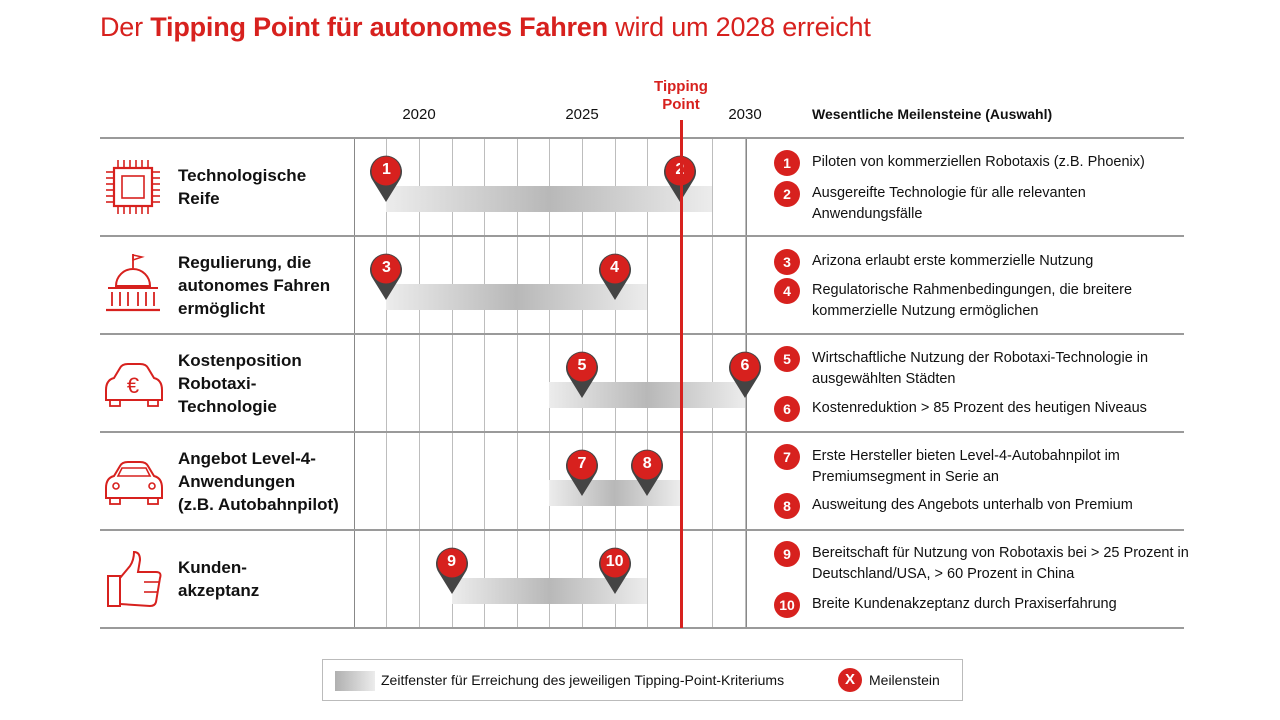 This screenshot has width=1280, height=720. What do you see at coordinates (199, 198) in the screenshot?
I see `row-label-line: Reife` at bounding box center [199, 198].